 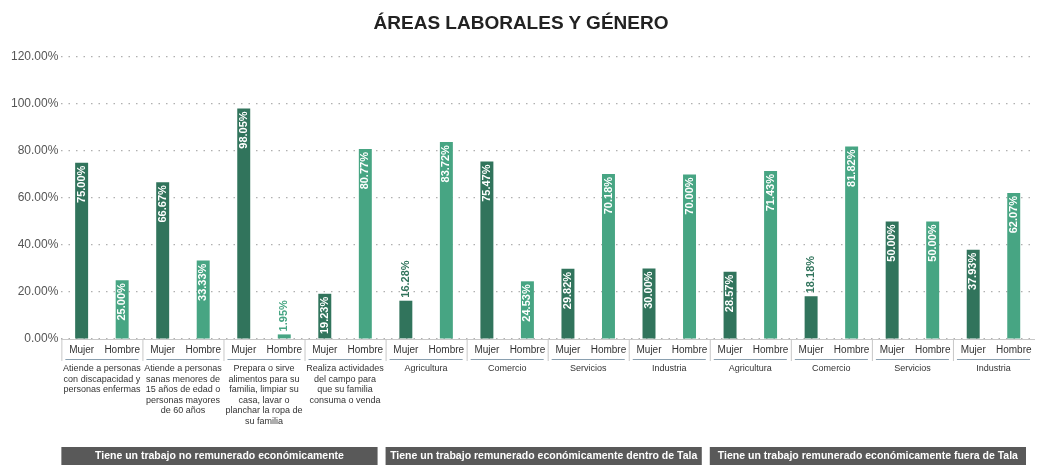 I want to click on data-label: 25.00%, so click(x=121, y=301).